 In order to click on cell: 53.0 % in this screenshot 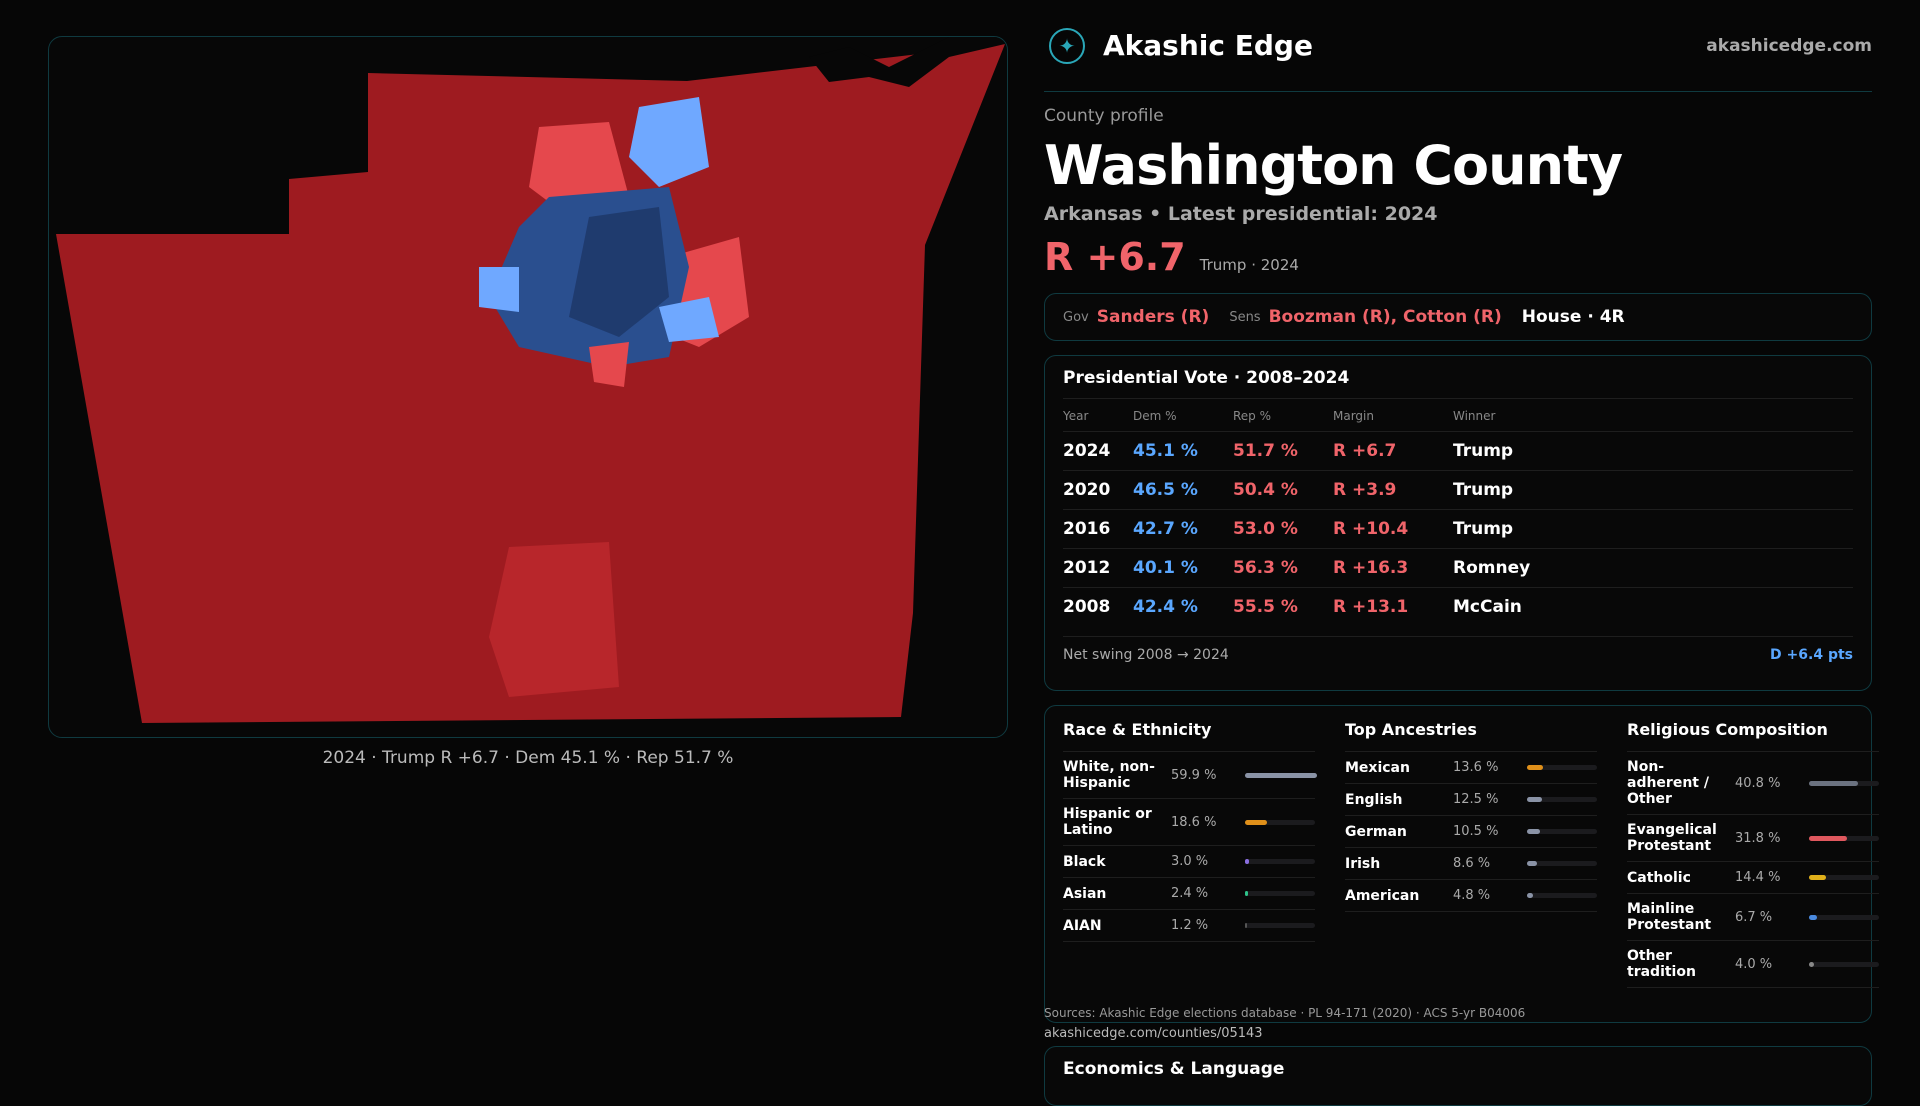, I will do `click(1283, 529)`.